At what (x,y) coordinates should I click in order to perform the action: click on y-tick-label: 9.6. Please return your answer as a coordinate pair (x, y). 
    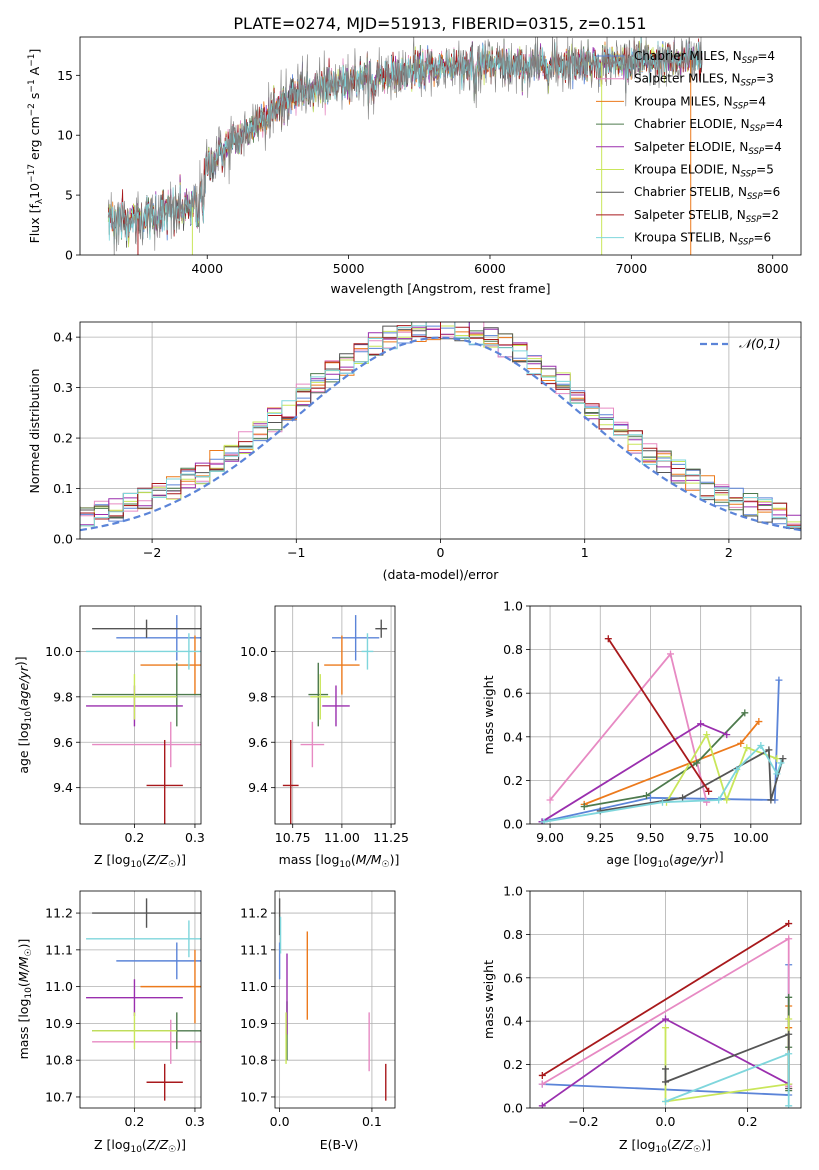
    Looking at the image, I should click on (258, 742).